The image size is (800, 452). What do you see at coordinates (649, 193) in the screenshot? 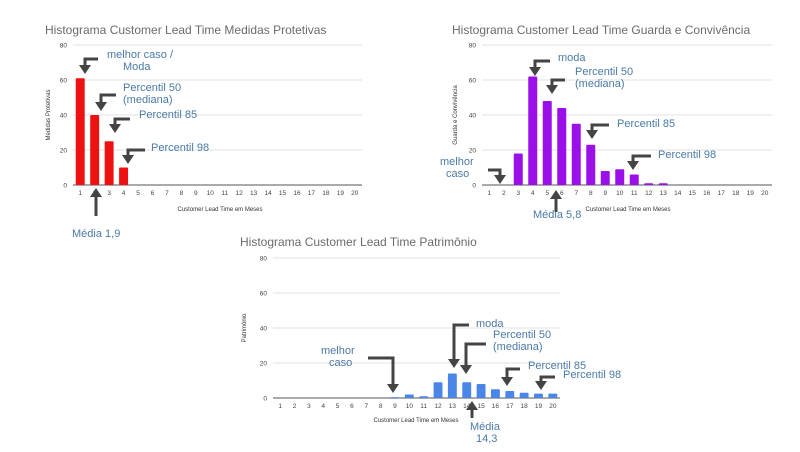
I see `x-tick-label: 12` at bounding box center [649, 193].